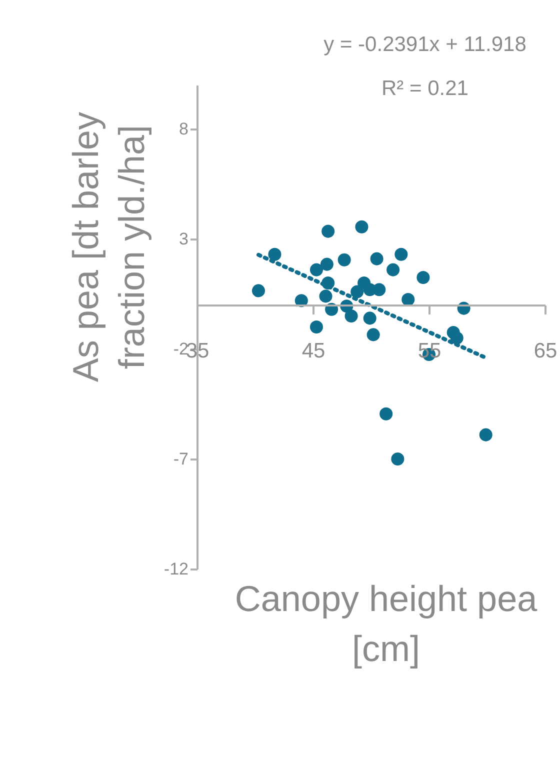 The height and width of the screenshot is (761, 560). What do you see at coordinates (430, 351) in the screenshot?
I see `x-tick-label: 55` at bounding box center [430, 351].